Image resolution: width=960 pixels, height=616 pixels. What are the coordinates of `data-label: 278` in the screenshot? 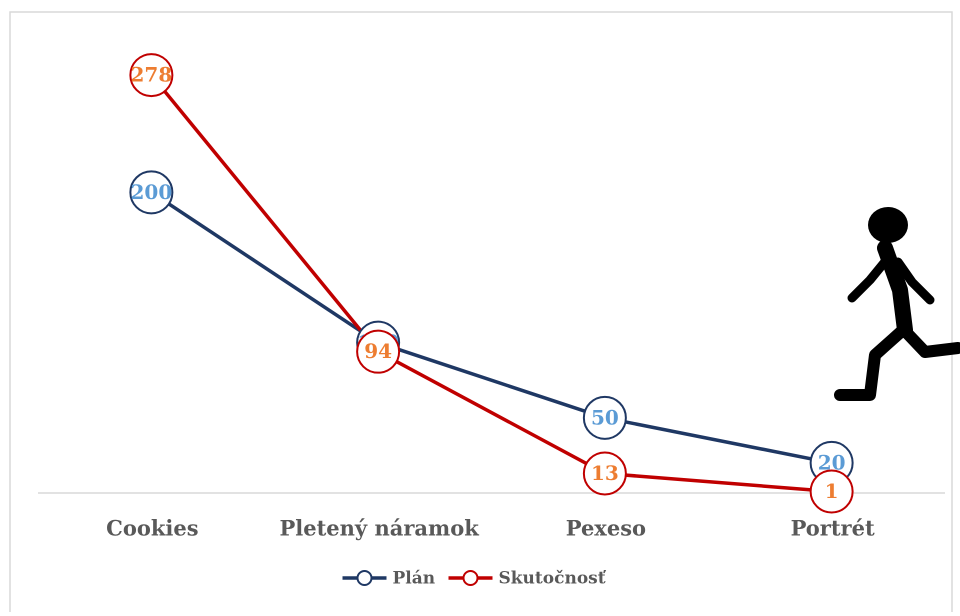 It's located at (152, 75).